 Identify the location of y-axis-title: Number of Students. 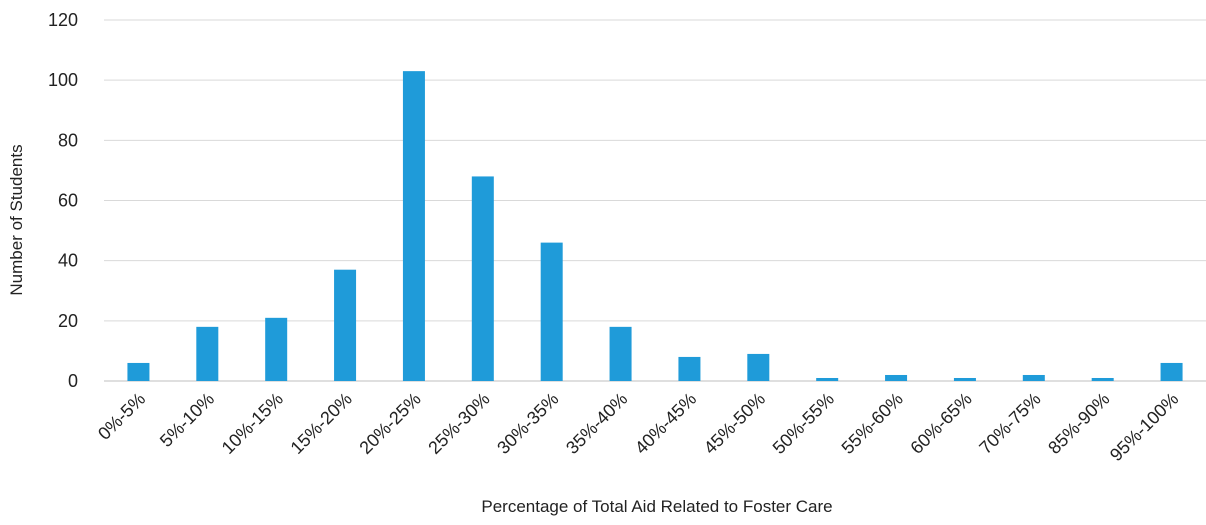
(16, 219).